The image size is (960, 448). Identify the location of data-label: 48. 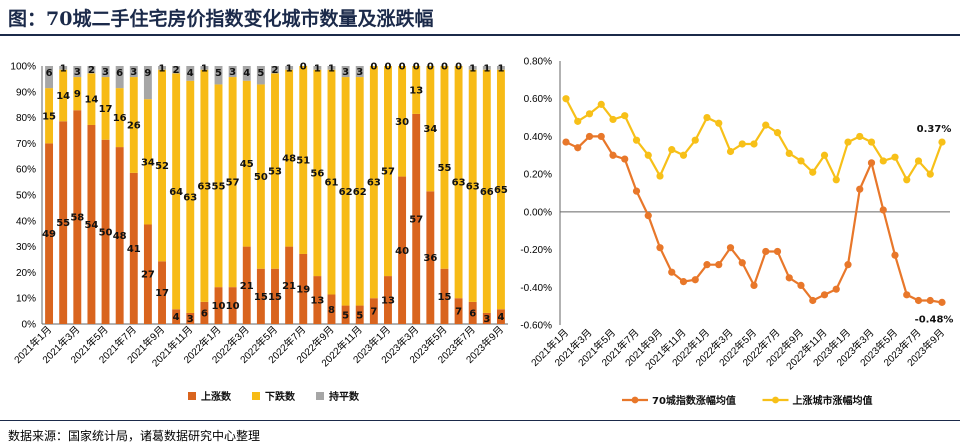
(289, 159).